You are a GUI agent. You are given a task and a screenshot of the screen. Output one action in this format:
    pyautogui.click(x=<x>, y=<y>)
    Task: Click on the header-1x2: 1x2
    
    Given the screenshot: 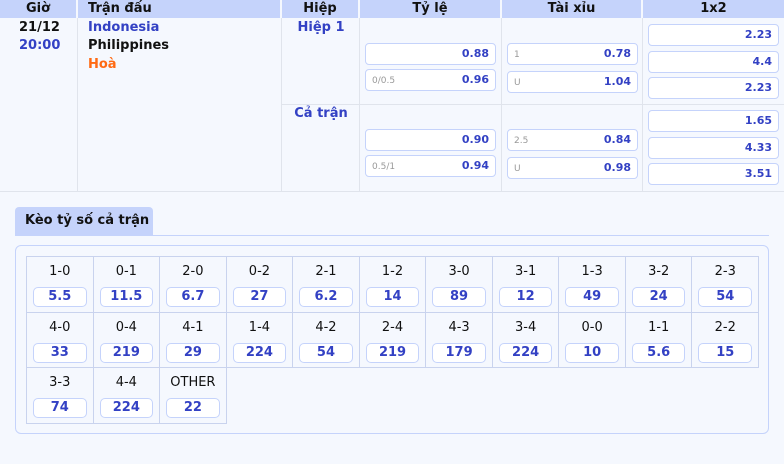 What is the action you would take?
    pyautogui.click(x=713, y=9)
    